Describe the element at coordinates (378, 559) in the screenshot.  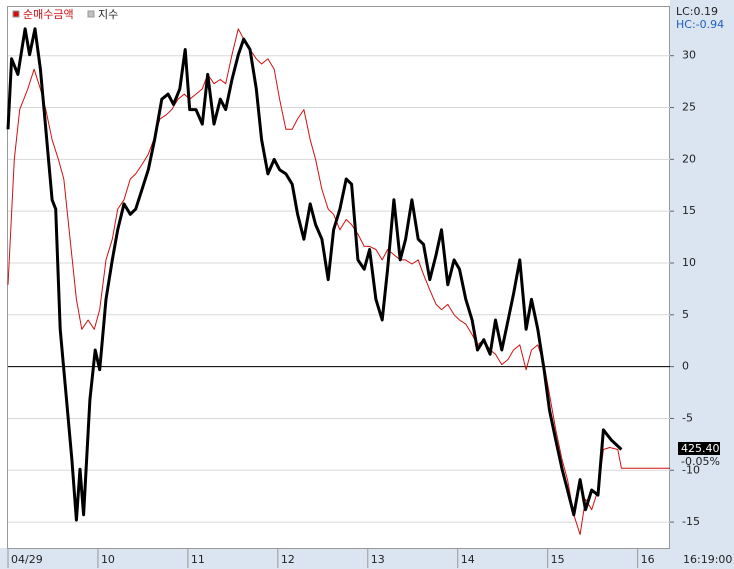
I see `x-tick-label: 13` at that location.